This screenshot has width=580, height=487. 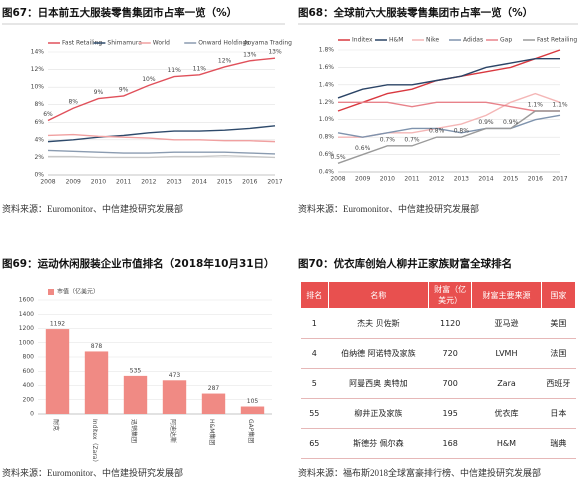 What do you see at coordinates (473, 40) in the screenshot?
I see `legend-label: Adidas` at bounding box center [473, 40].